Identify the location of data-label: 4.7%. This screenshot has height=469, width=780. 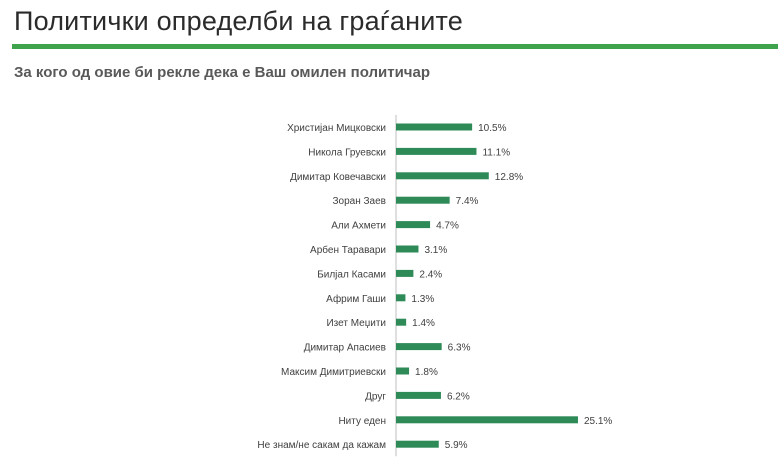
(447, 226).